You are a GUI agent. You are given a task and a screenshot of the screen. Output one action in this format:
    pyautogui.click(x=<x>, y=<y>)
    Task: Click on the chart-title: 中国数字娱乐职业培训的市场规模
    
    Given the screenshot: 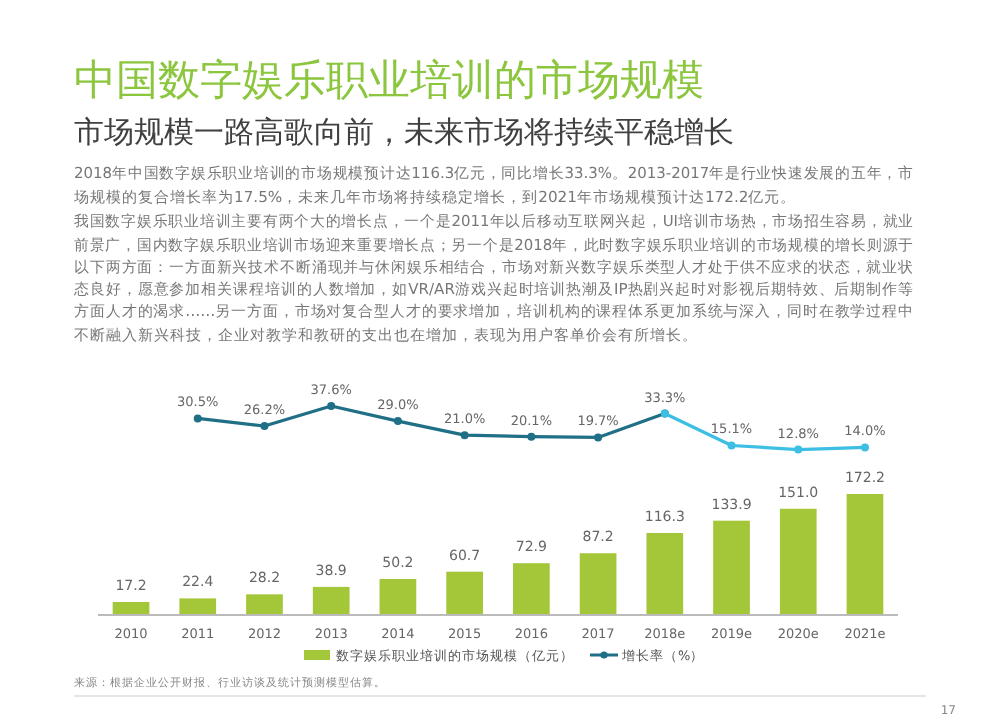 What is the action you would take?
    pyautogui.click(x=389, y=80)
    